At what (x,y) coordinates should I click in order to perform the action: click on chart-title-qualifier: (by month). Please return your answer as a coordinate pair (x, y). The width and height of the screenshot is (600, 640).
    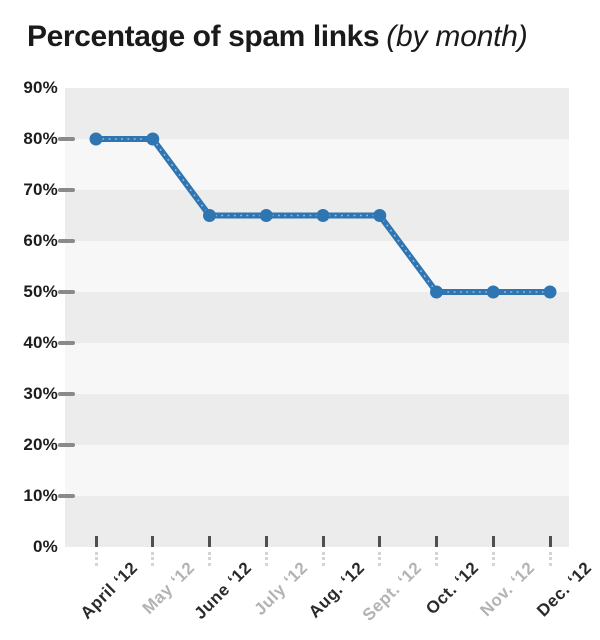
    Looking at the image, I should click on (457, 36).